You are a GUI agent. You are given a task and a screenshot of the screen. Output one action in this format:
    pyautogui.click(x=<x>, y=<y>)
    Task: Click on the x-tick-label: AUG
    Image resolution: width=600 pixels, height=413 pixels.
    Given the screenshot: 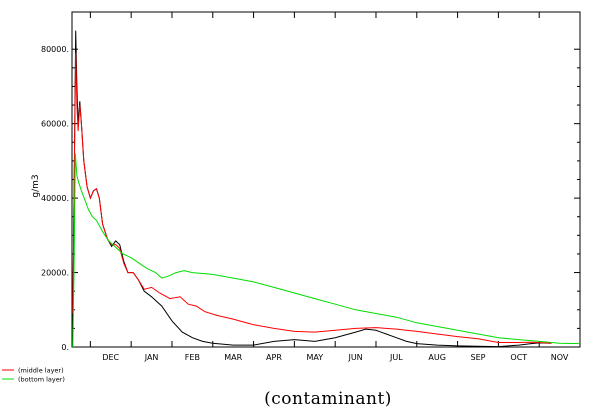 What is the action you would take?
    pyautogui.click(x=437, y=357)
    